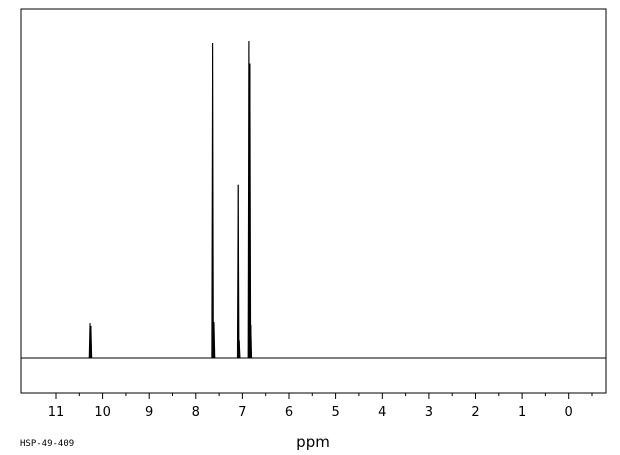 Image resolution: width=620 pixels, height=455 pixels. I want to click on x-tick-label-8: 8, so click(196, 412).